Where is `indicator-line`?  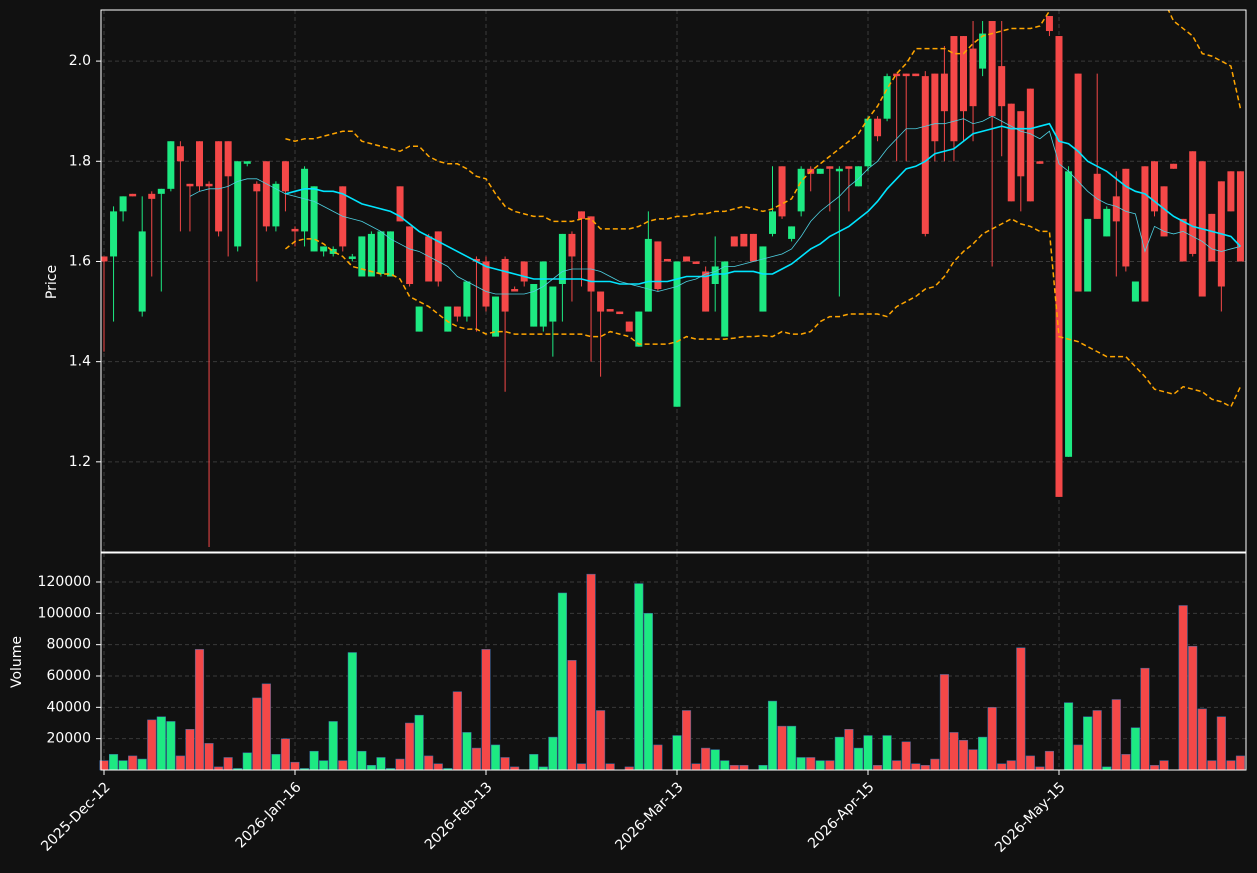
indicator-line is located at coordinates (763, 203).